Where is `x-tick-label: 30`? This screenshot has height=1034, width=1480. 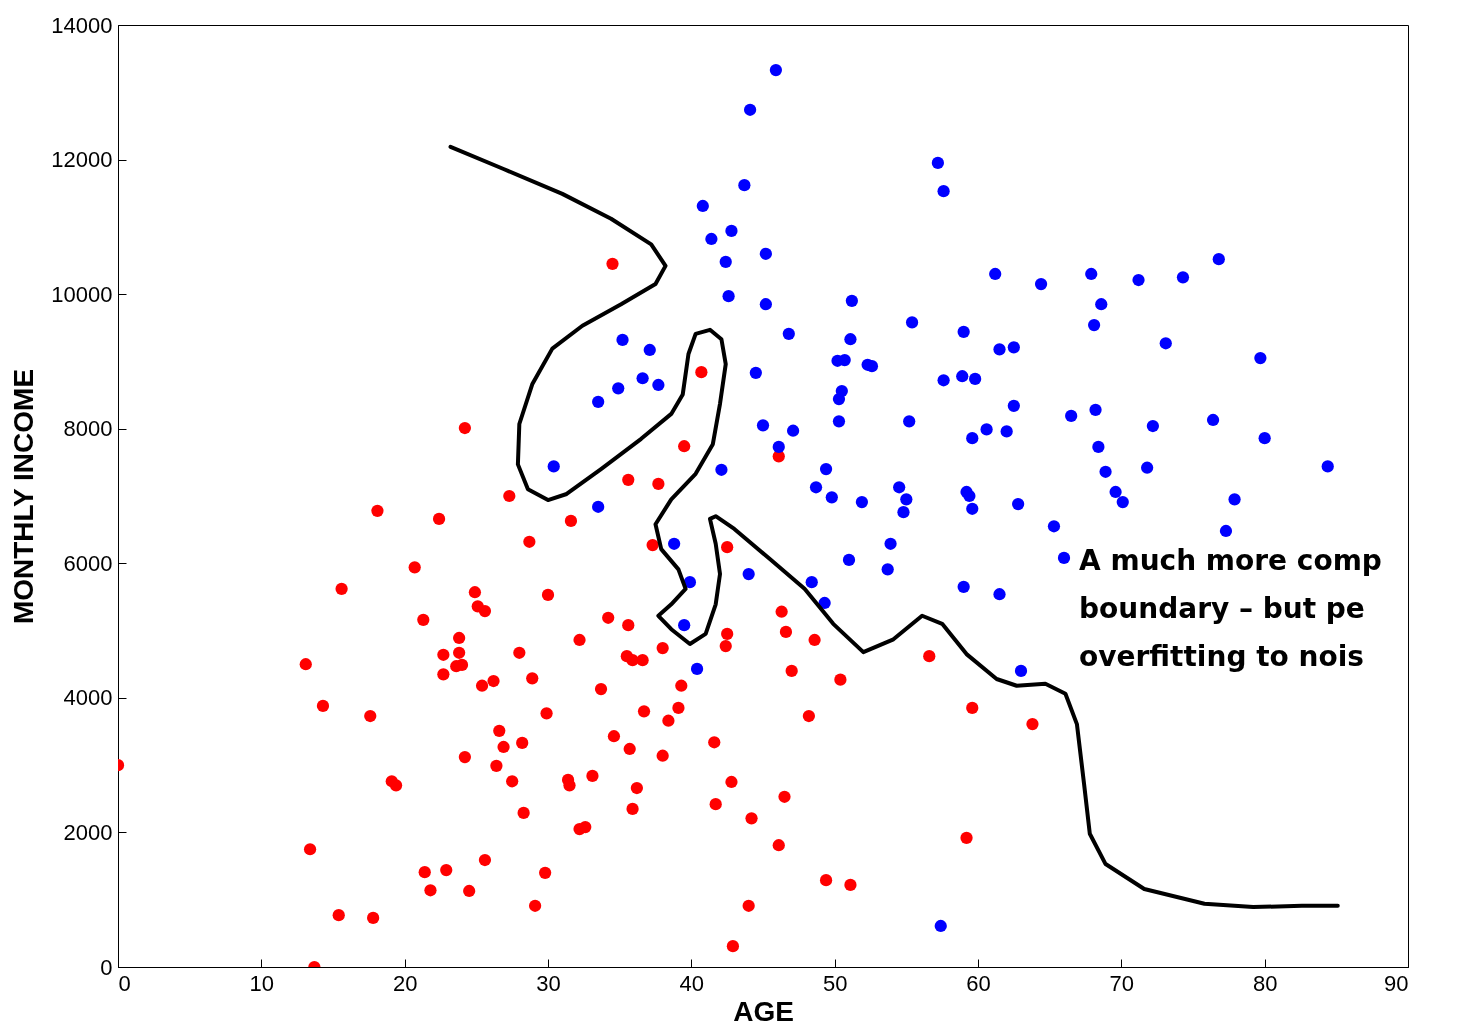 x-tick-label: 30 is located at coordinates (548, 983).